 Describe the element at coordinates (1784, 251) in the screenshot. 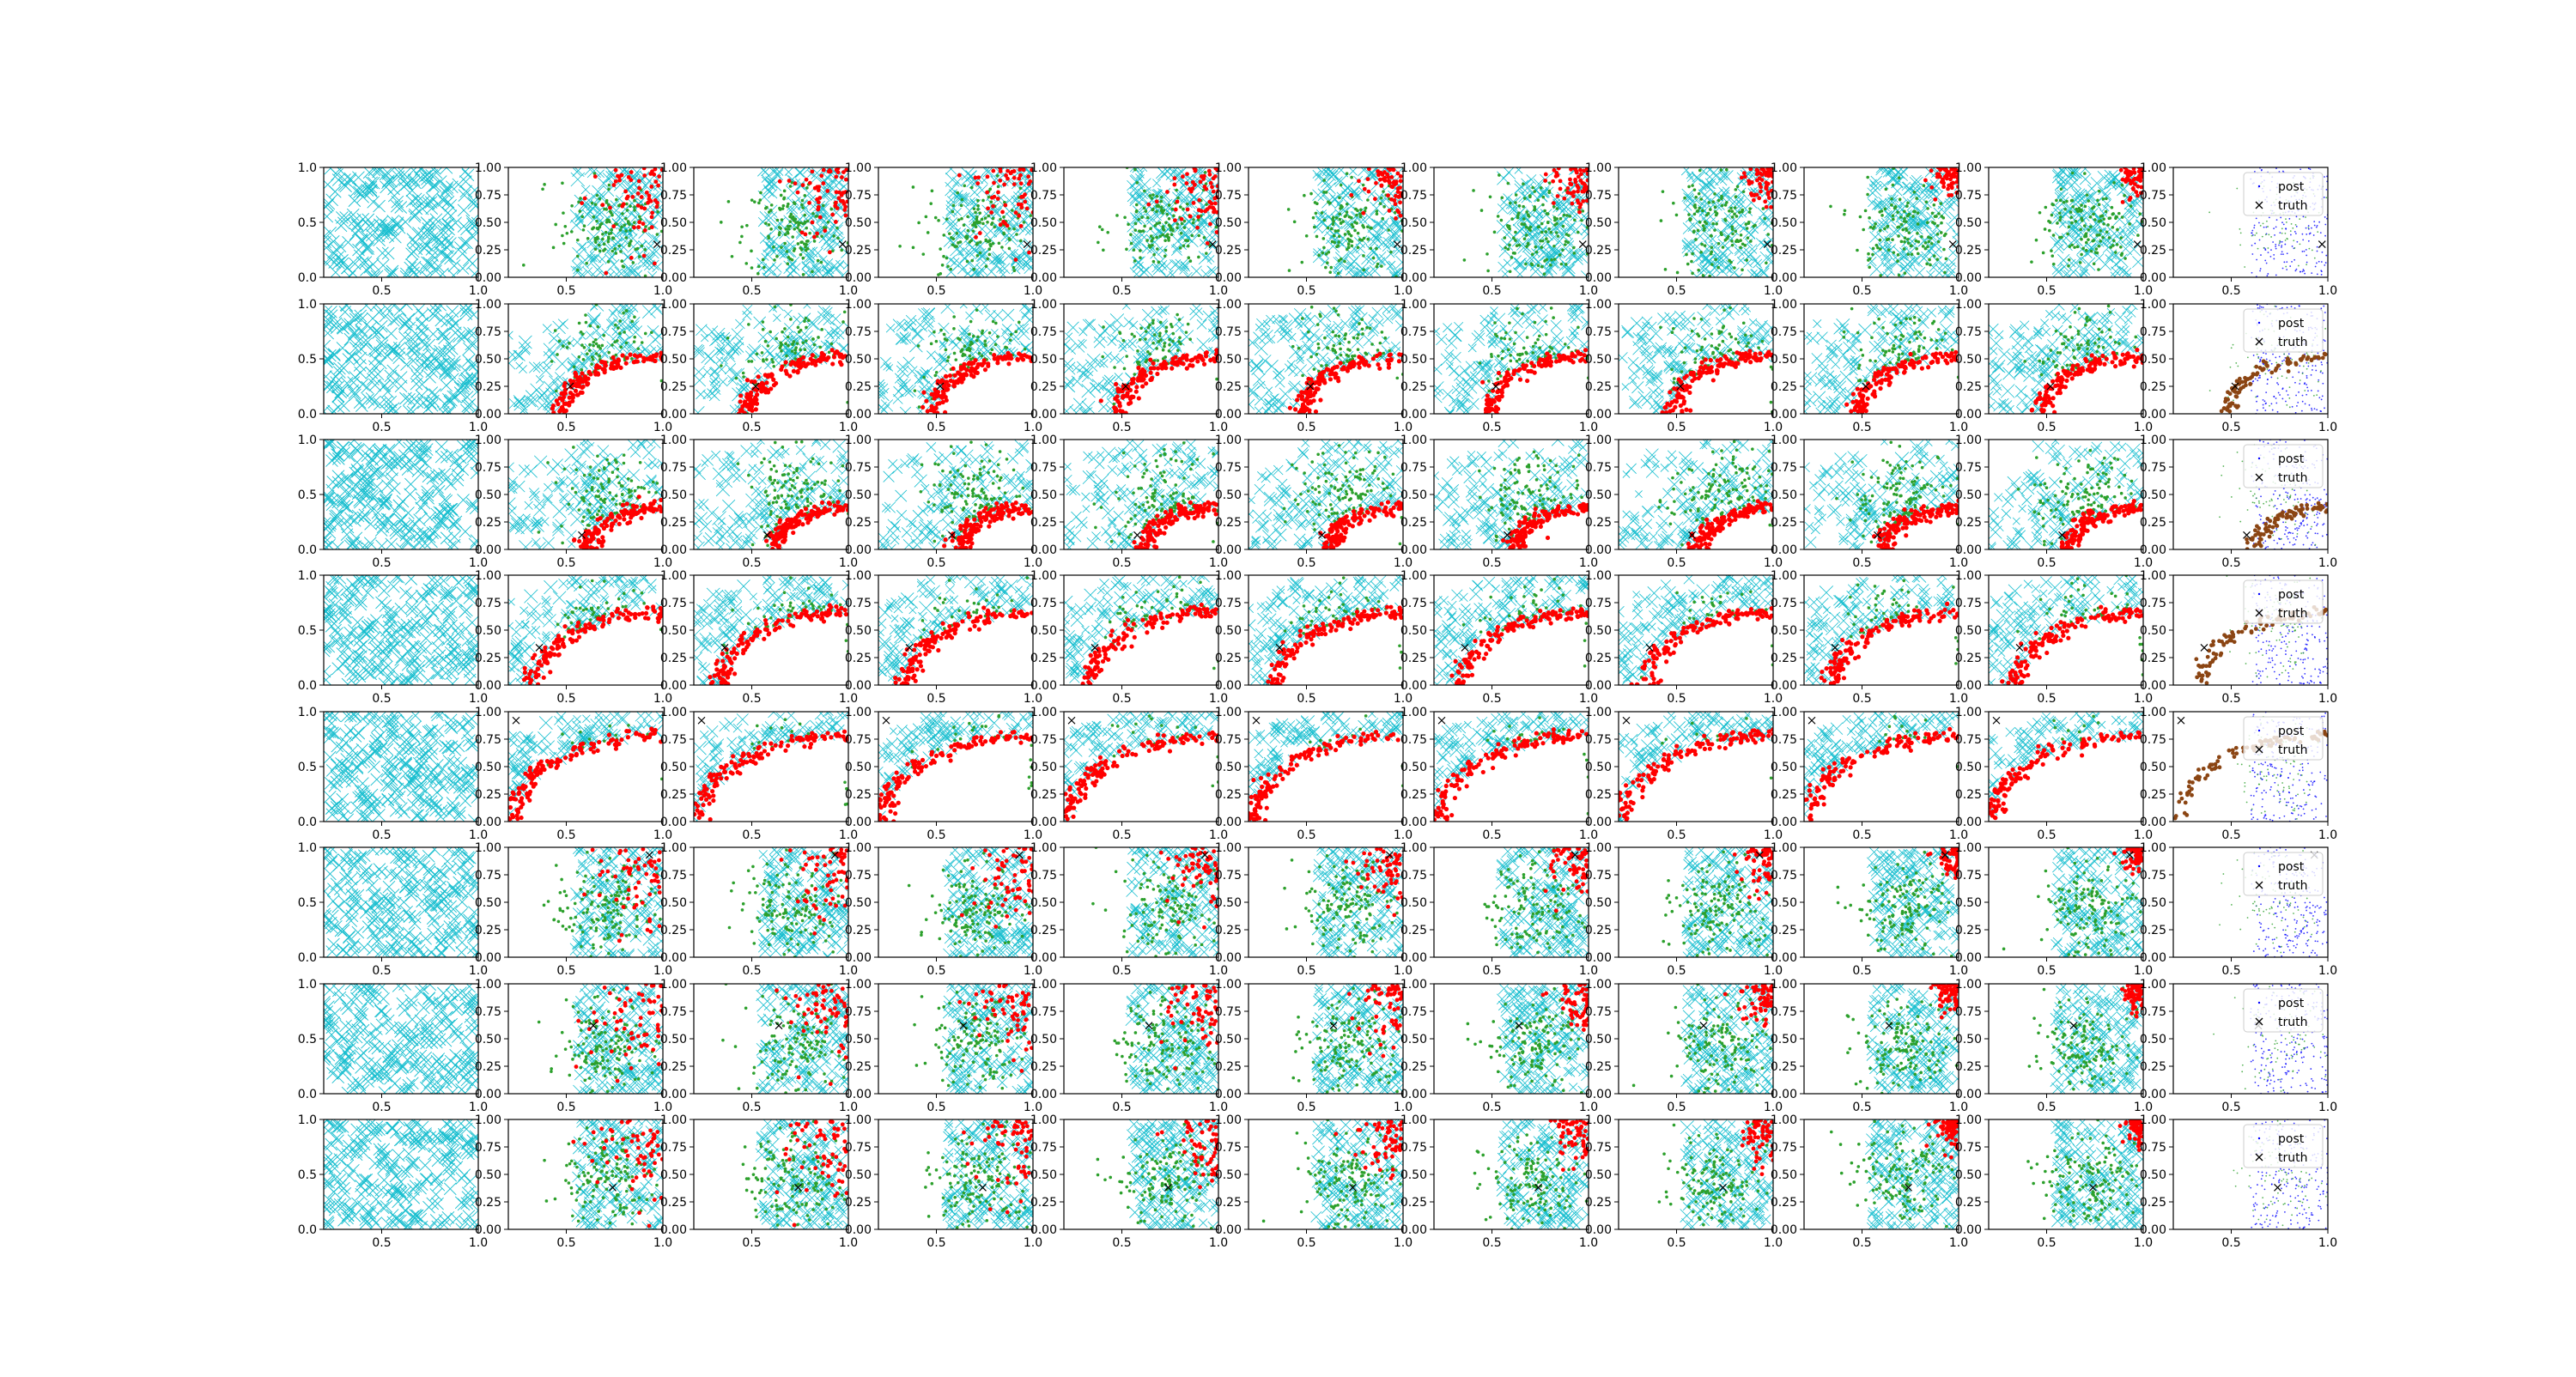

I see `y-tick-label: 0.25` at that location.